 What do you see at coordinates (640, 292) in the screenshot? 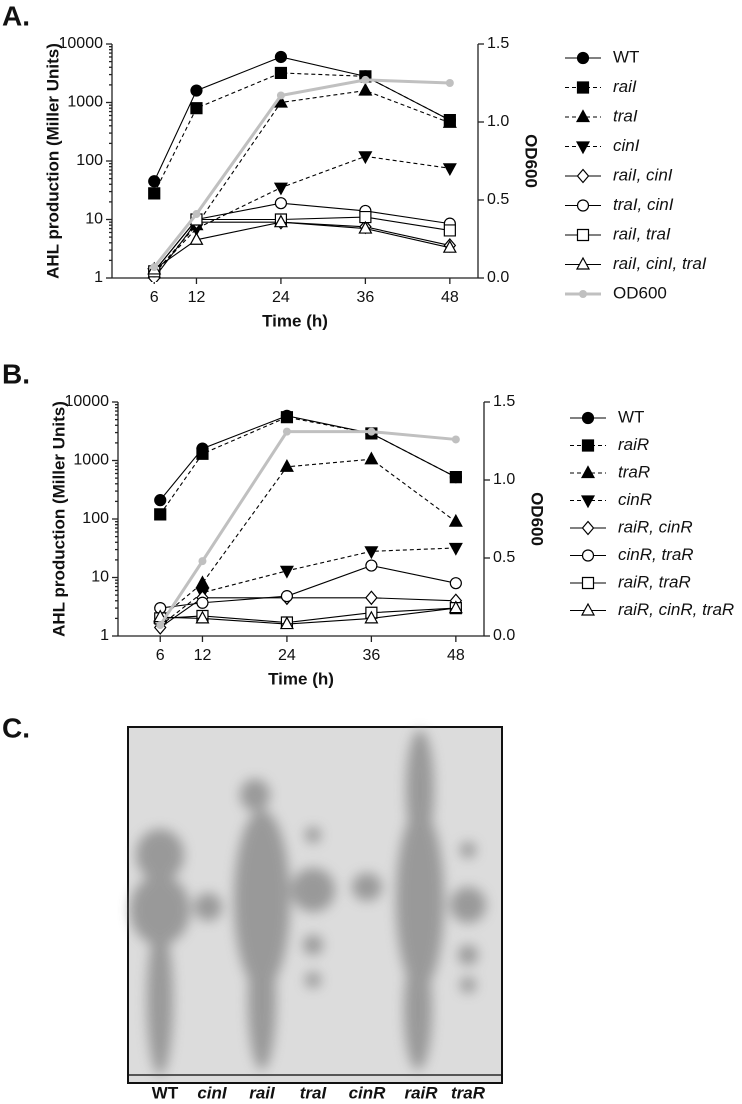
I see `legend-label: OD600` at bounding box center [640, 292].